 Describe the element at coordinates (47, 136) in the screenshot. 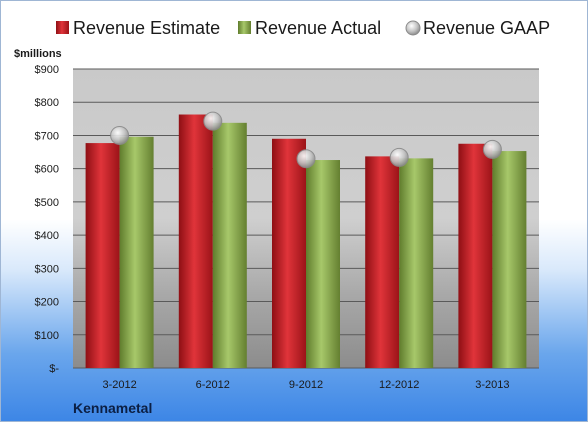

I see `y-tick-label: $700` at that location.